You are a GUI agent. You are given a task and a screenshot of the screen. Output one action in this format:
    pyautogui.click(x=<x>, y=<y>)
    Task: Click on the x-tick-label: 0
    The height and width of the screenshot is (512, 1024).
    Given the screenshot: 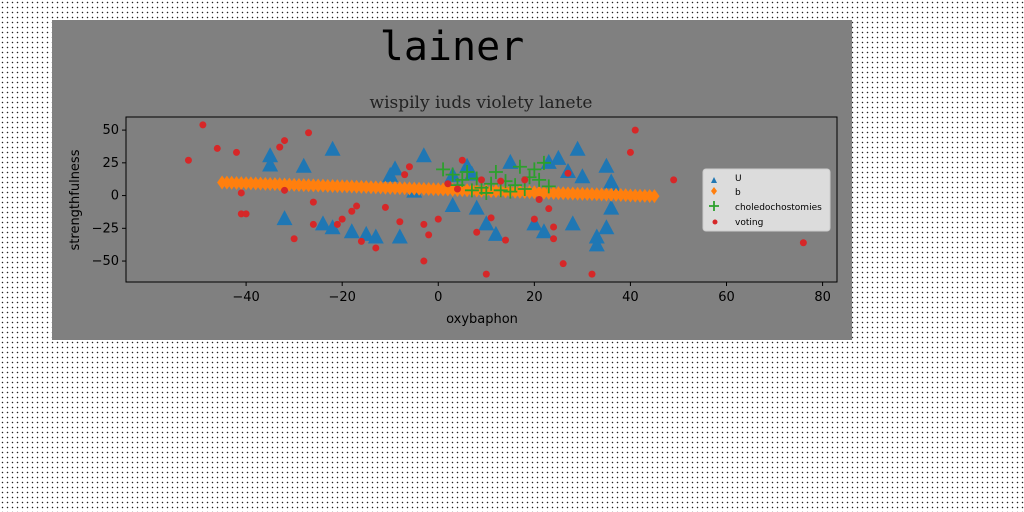 What is the action you would take?
    pyautogui.click(x=438, y=297)
    